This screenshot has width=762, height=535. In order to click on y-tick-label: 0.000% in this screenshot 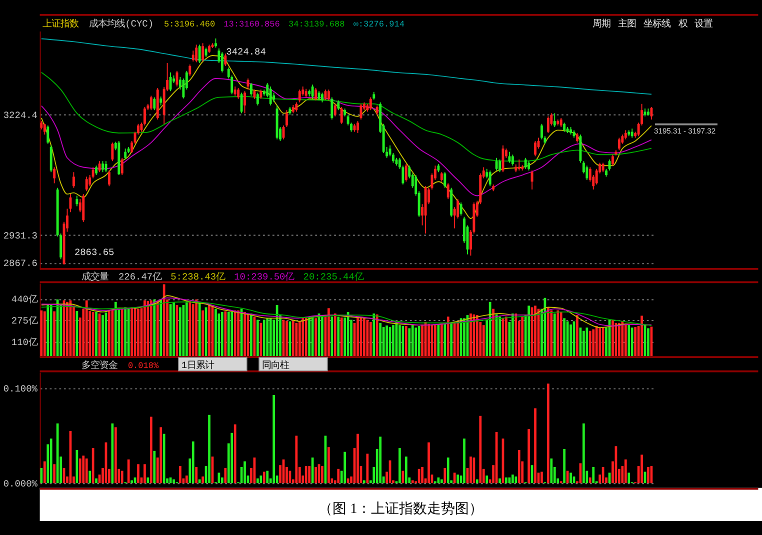, I will do `click(20, 484)`.